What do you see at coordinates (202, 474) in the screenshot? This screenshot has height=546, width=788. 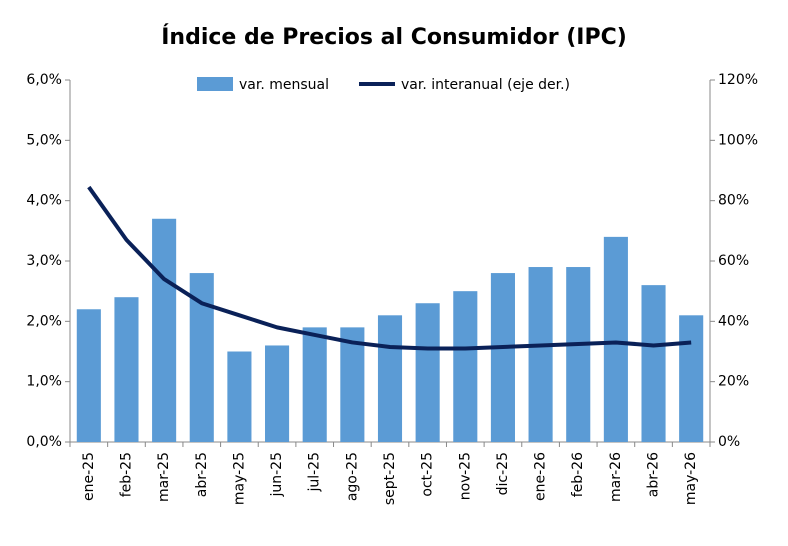 I see `x-tick-label: abr-25` at bounding box center [202, 474].